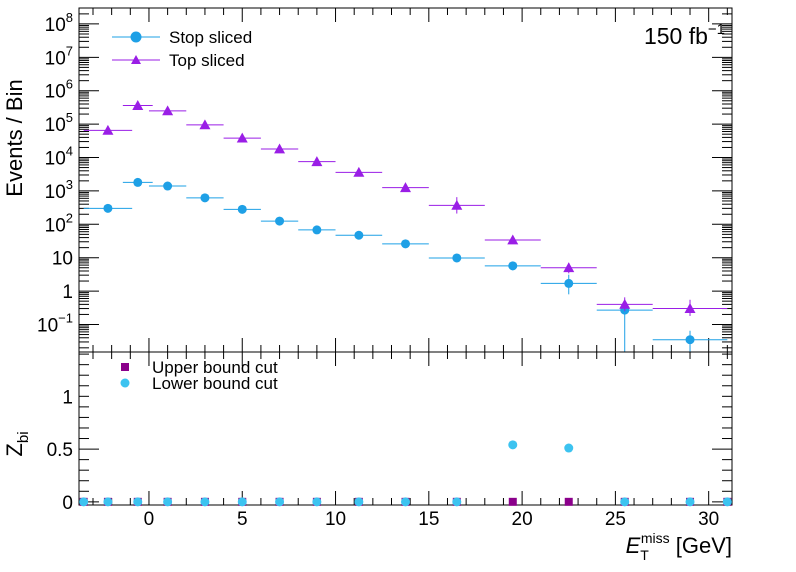 The image size is (796, 572). What do you see at coordinates (59, 223) in the screenshot?
I see `y-tick-label: 10²` at bounding box center [59, 223].